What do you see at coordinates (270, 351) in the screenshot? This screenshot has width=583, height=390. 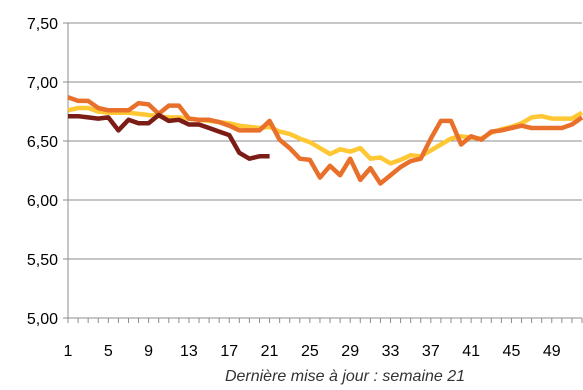 I see `x-tick-label: 21` at bounding box center [270, 351].